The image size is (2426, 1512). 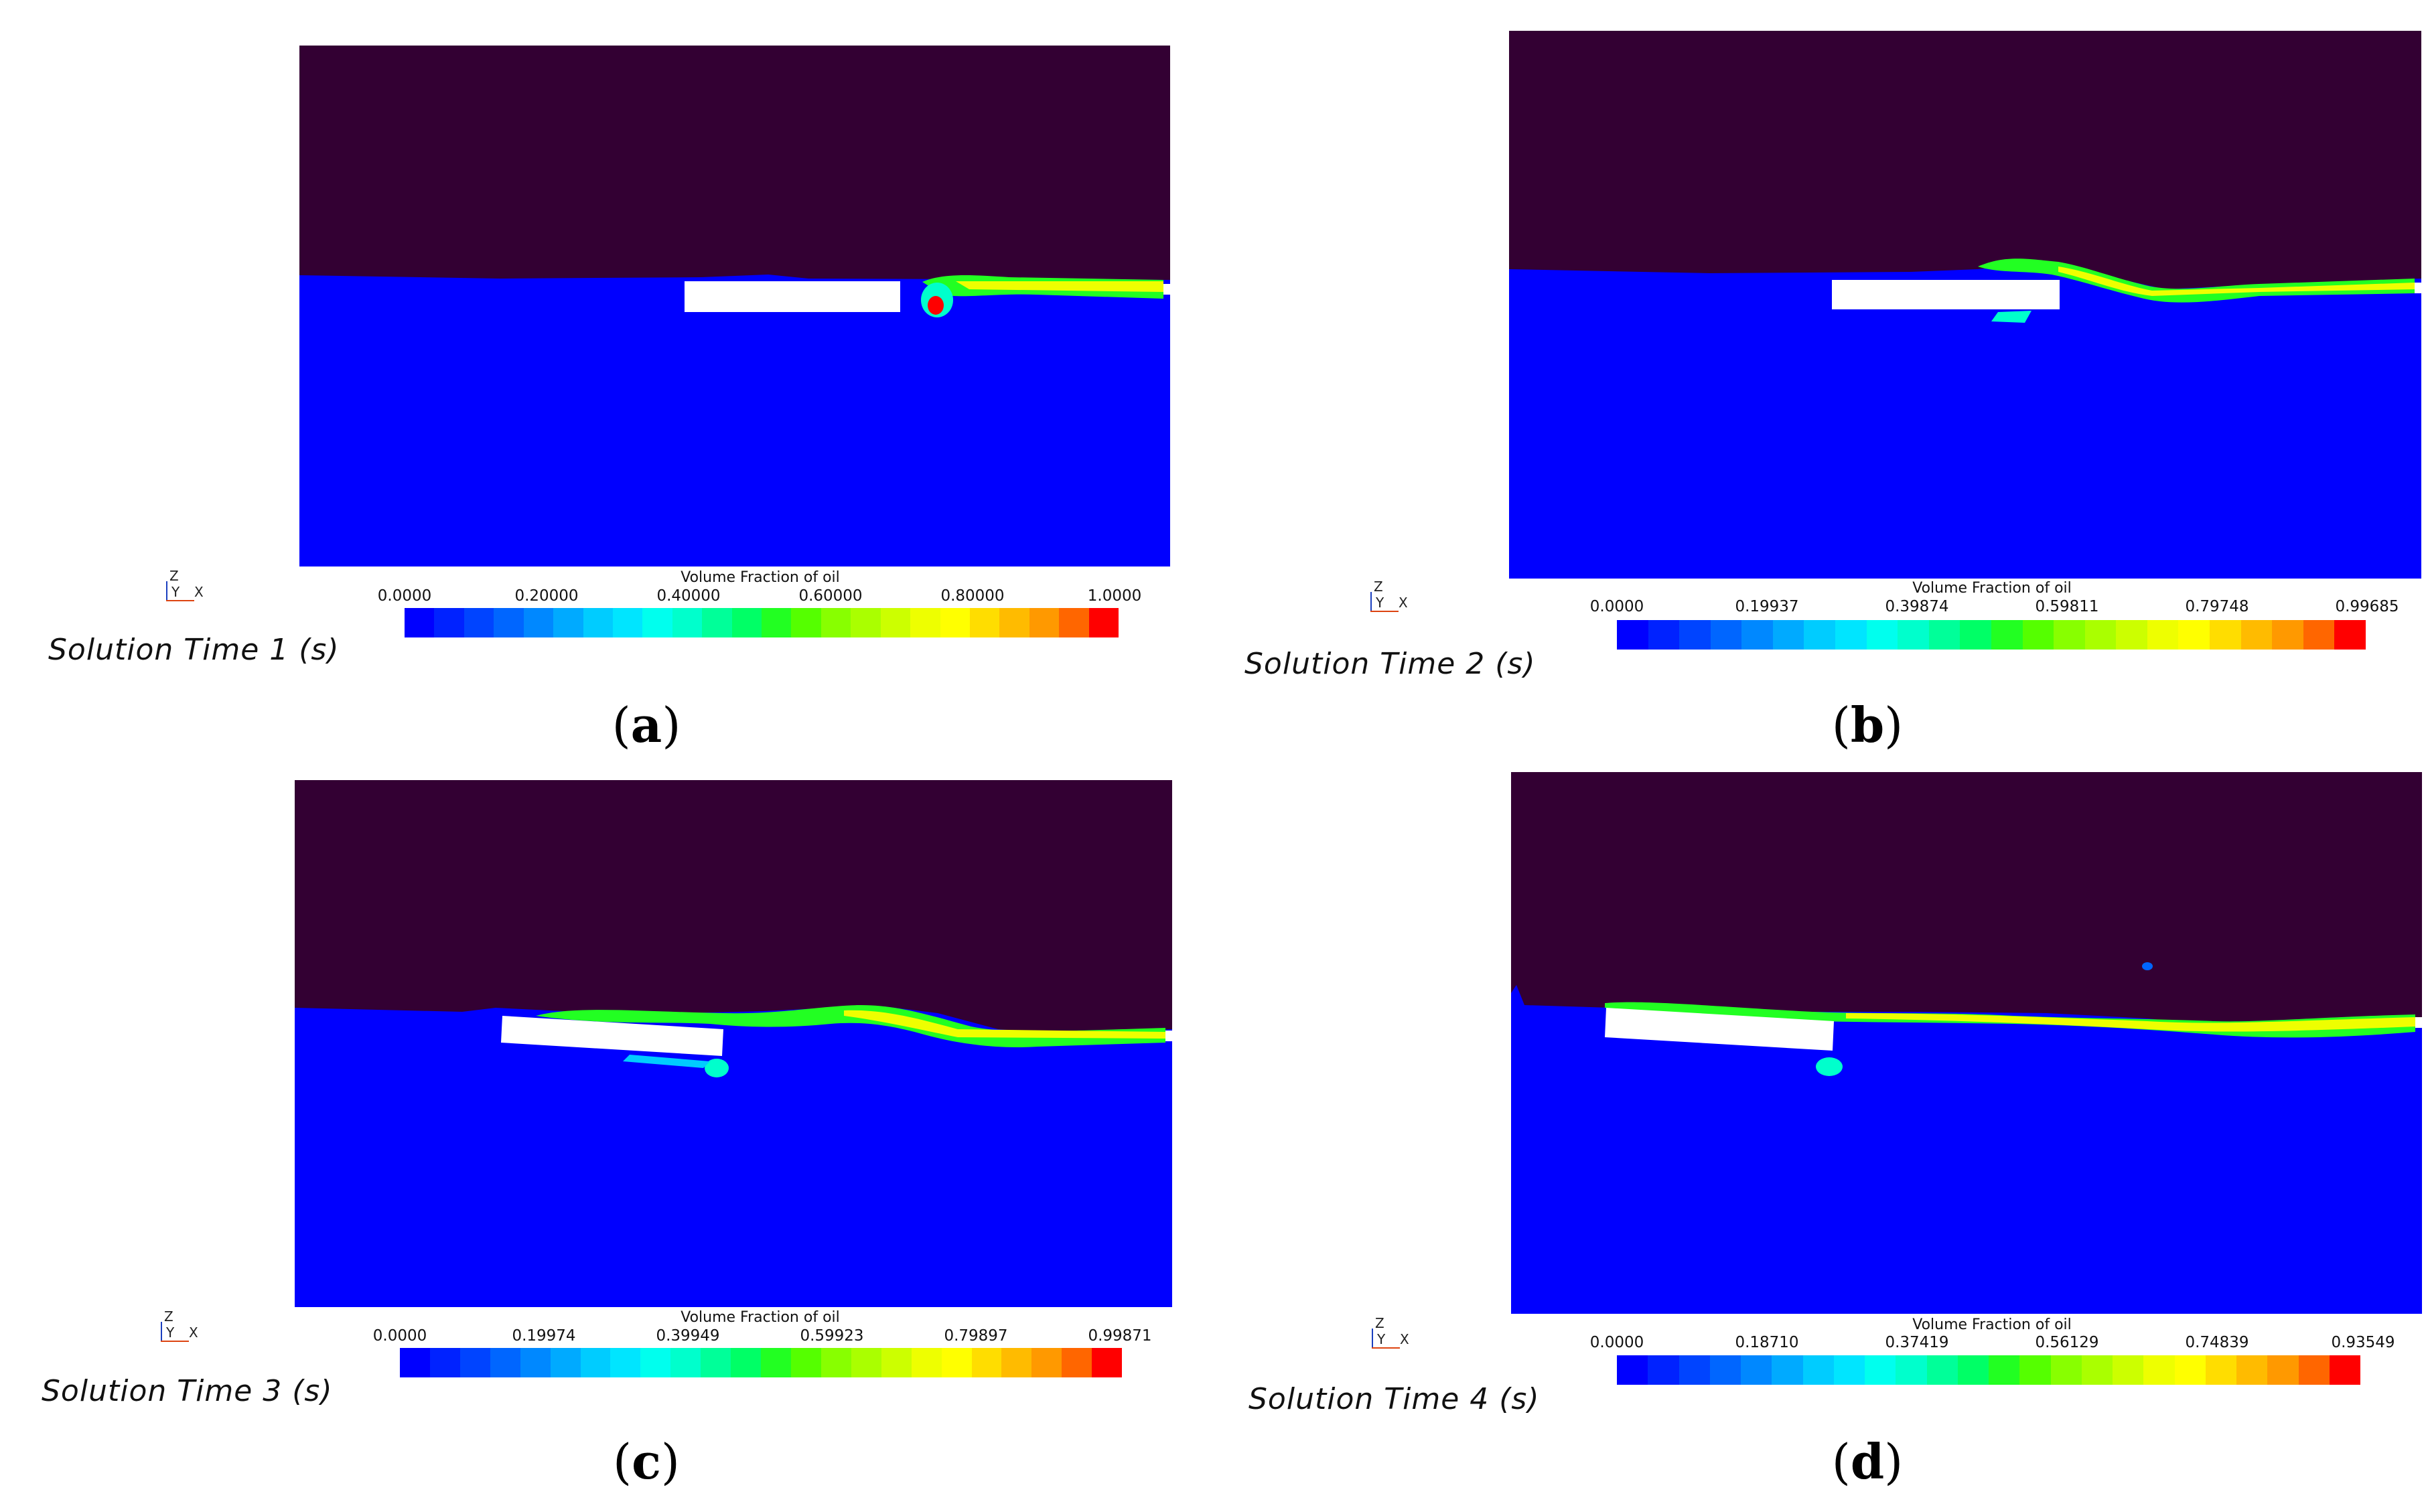 I want to click on tick-label: 0.18710, so click(x=1767, y=1342).